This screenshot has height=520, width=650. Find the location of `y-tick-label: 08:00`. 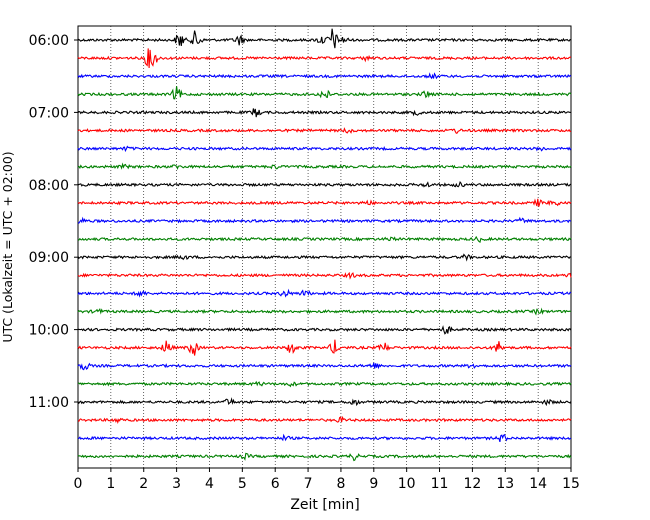

y-tick-label: 08:00 is located at coordinates (49, 186).